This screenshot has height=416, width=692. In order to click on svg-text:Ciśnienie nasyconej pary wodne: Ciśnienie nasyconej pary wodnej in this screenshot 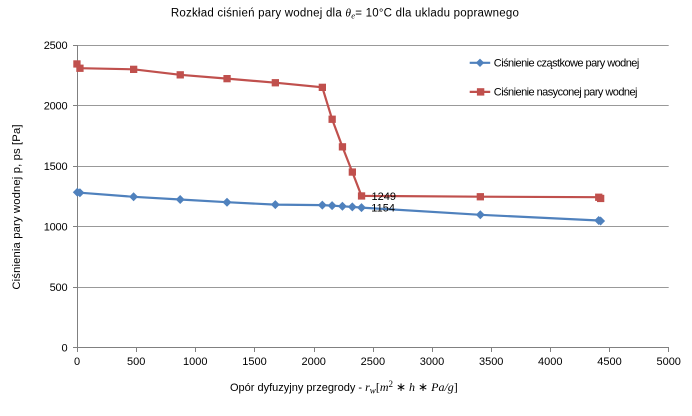, I will do `click(565, 93)`.